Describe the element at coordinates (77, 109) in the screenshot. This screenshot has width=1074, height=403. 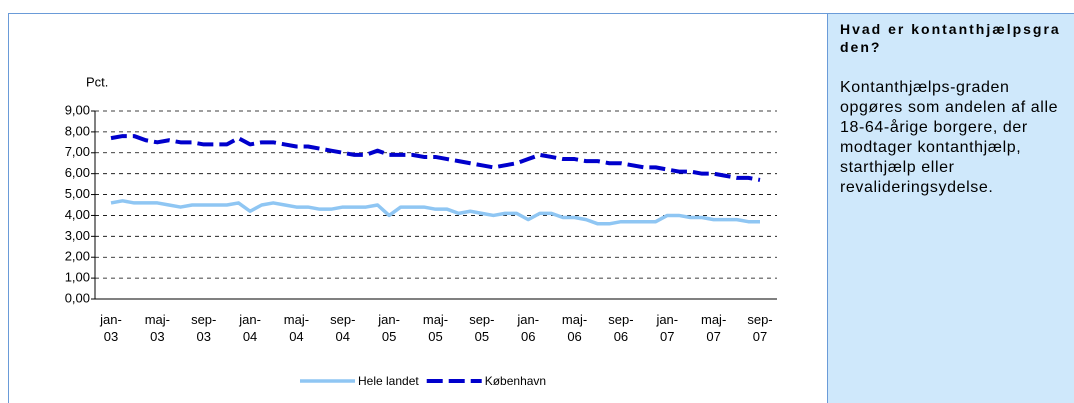
I see `y-tick-label: 9,00` at that location.